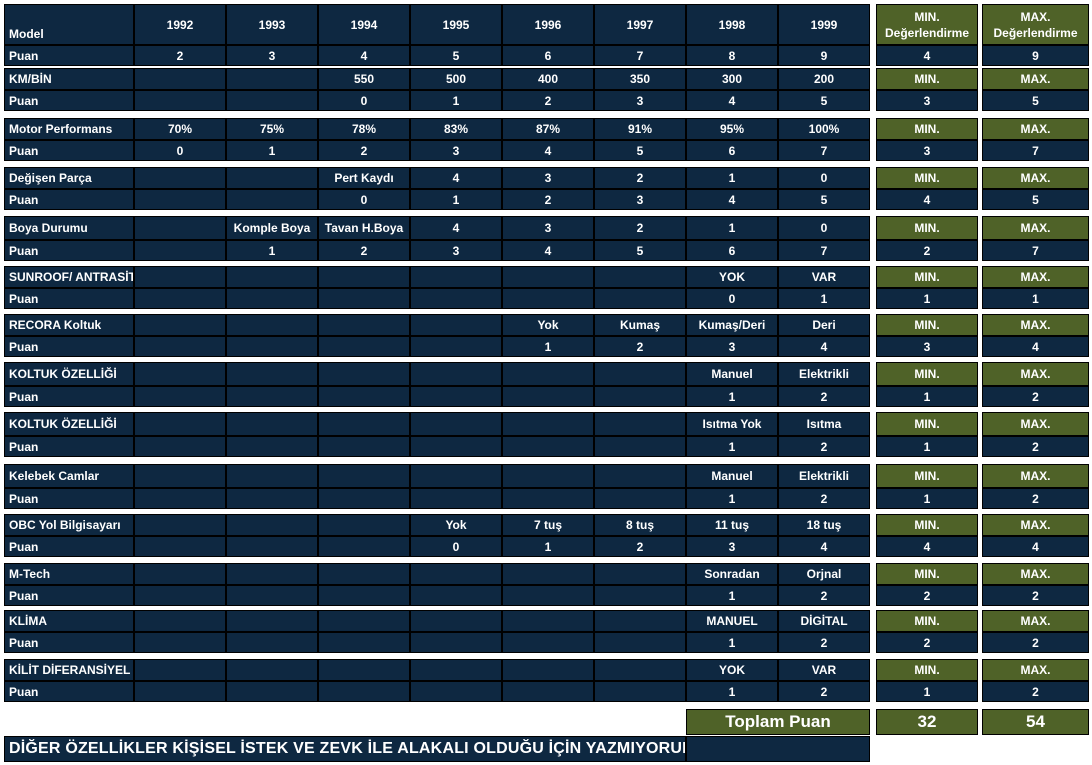  Describe the element at coordinates (824, 325) in the screenshot. I see `value-cell: Deri` at that location.